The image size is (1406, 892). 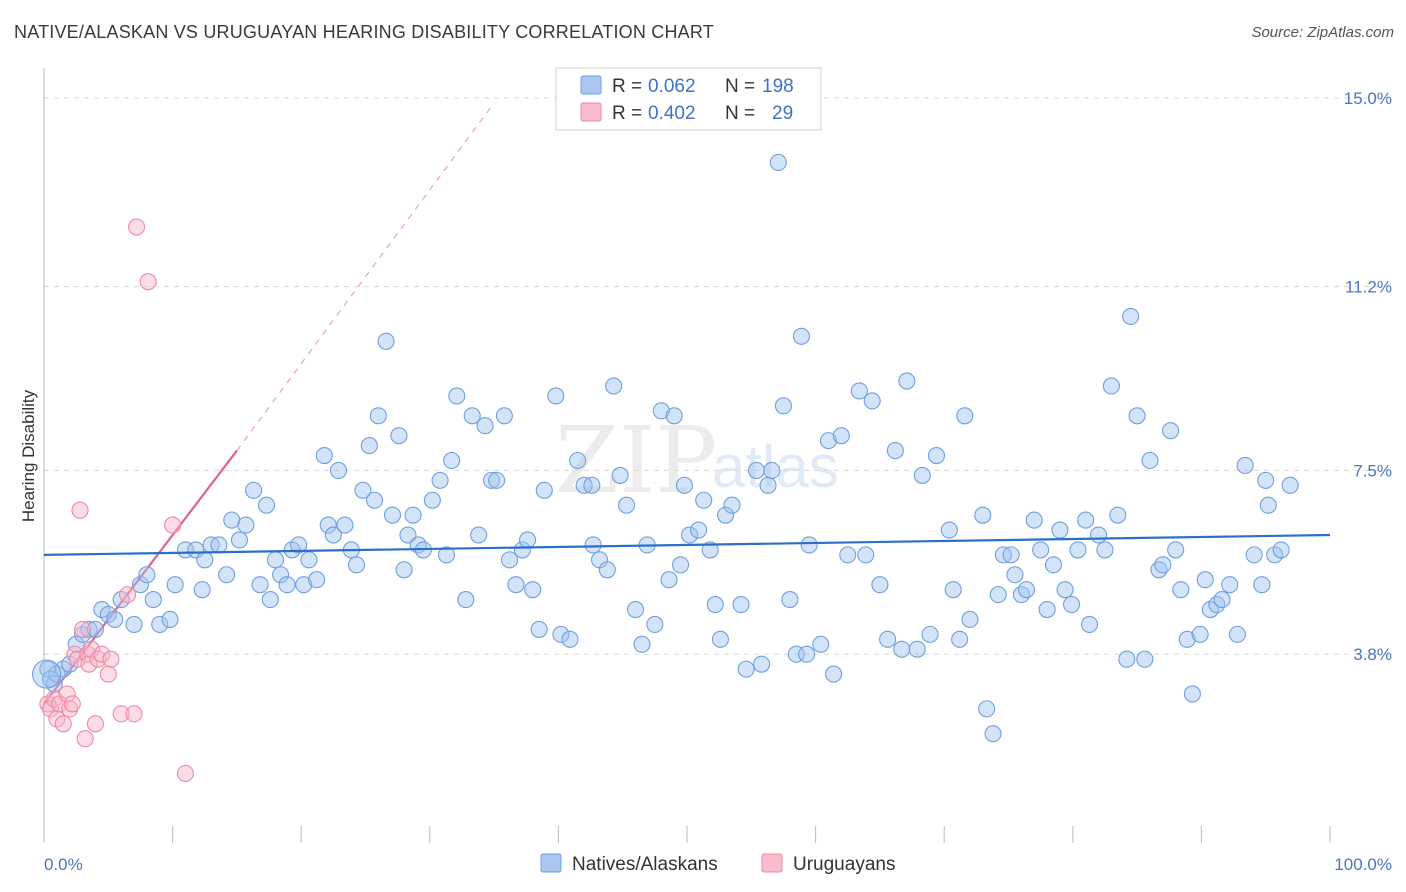 What do you see at coordinates (591, 112) in the screenshot?
I see `legend-swatch-pink` at bounding box center [591, 112].